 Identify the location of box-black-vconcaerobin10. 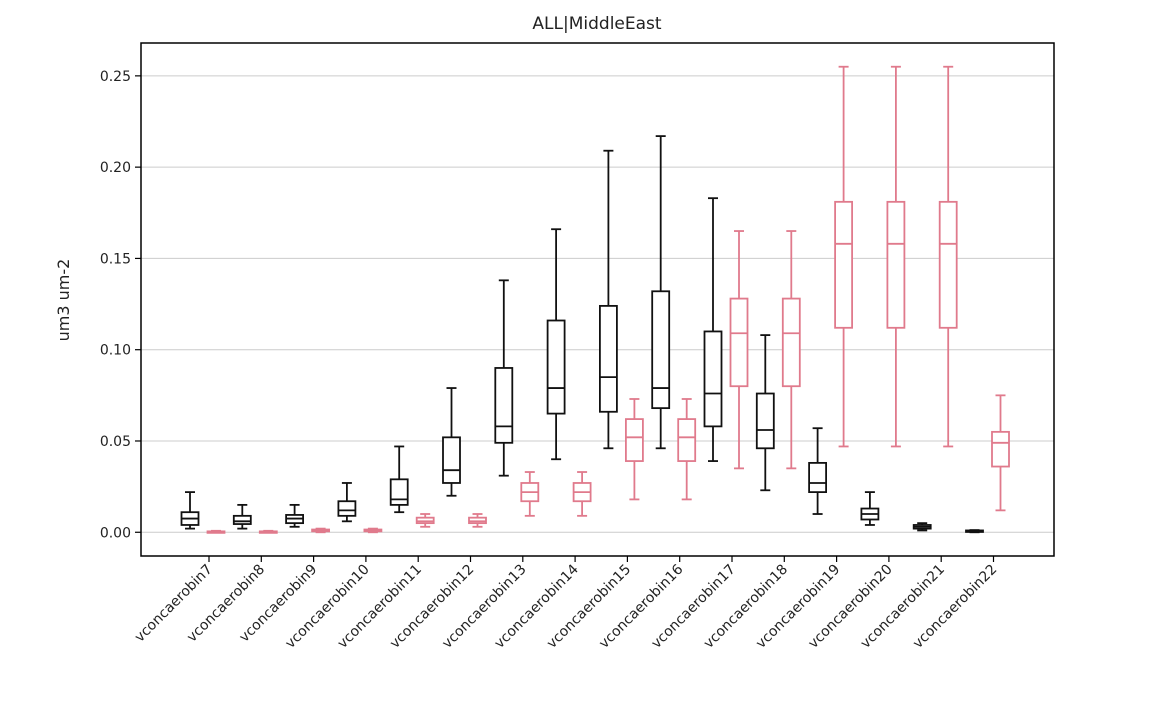
(347, 502).